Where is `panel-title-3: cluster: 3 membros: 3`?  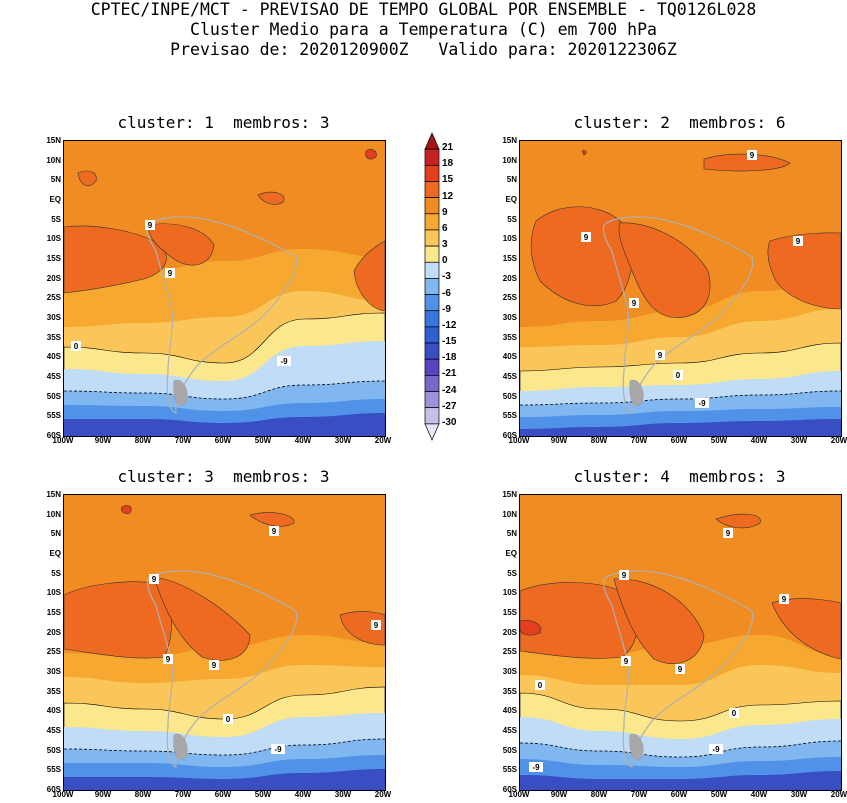 panel-title-3: cluster: 3 membros: 3 is located at coordinates (223, 476).